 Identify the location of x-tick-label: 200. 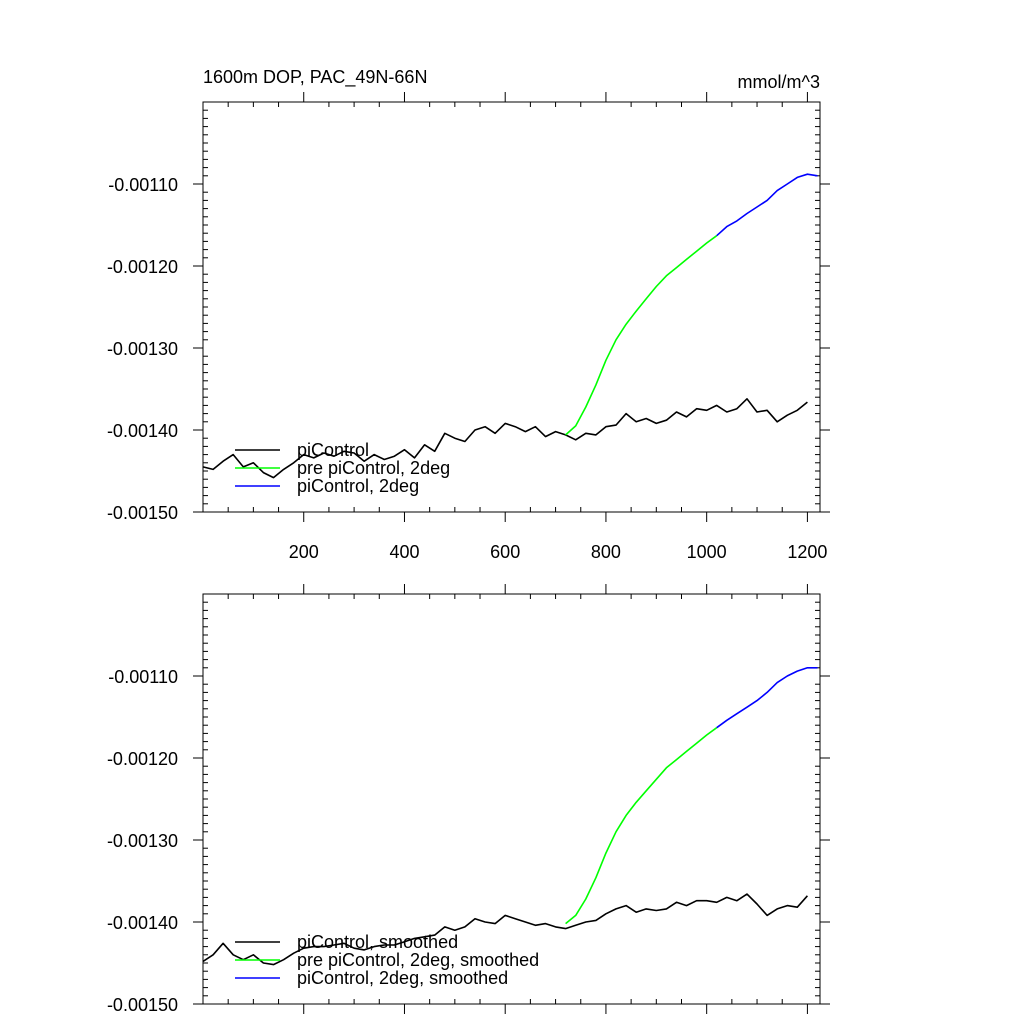
(304, 552).